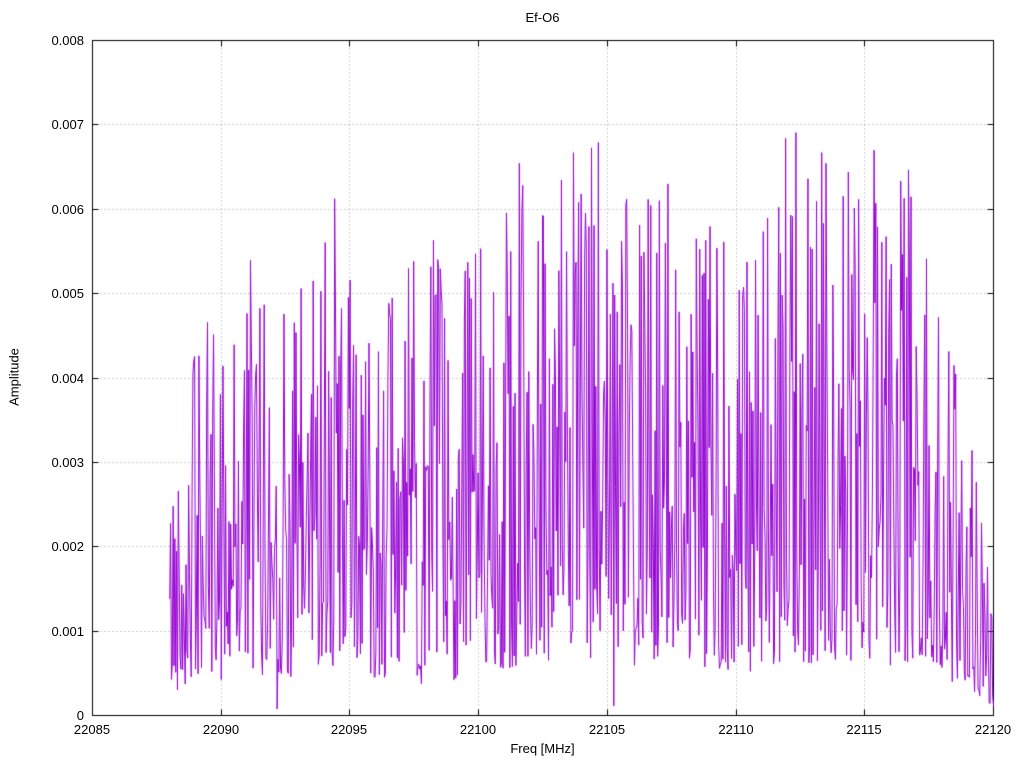 The width and height of the screenshot is (1024, 768). What do you see at coordinates (542, 17) in the screenshot?
I see `chart-title: Ef-O6` at bounding box center [542, 17].